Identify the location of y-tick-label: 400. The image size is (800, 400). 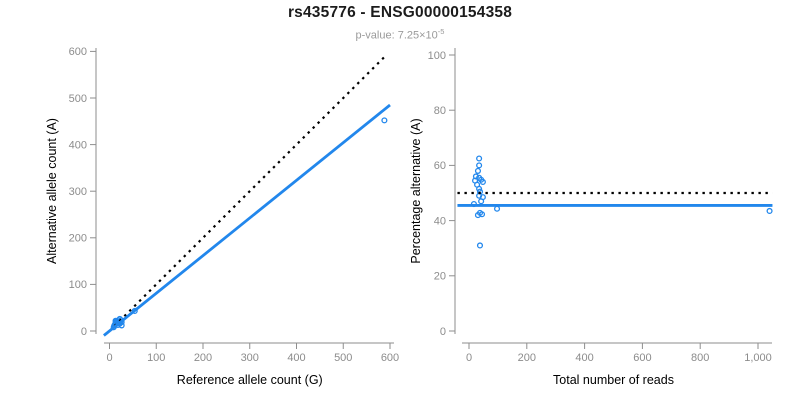
(78, 145).